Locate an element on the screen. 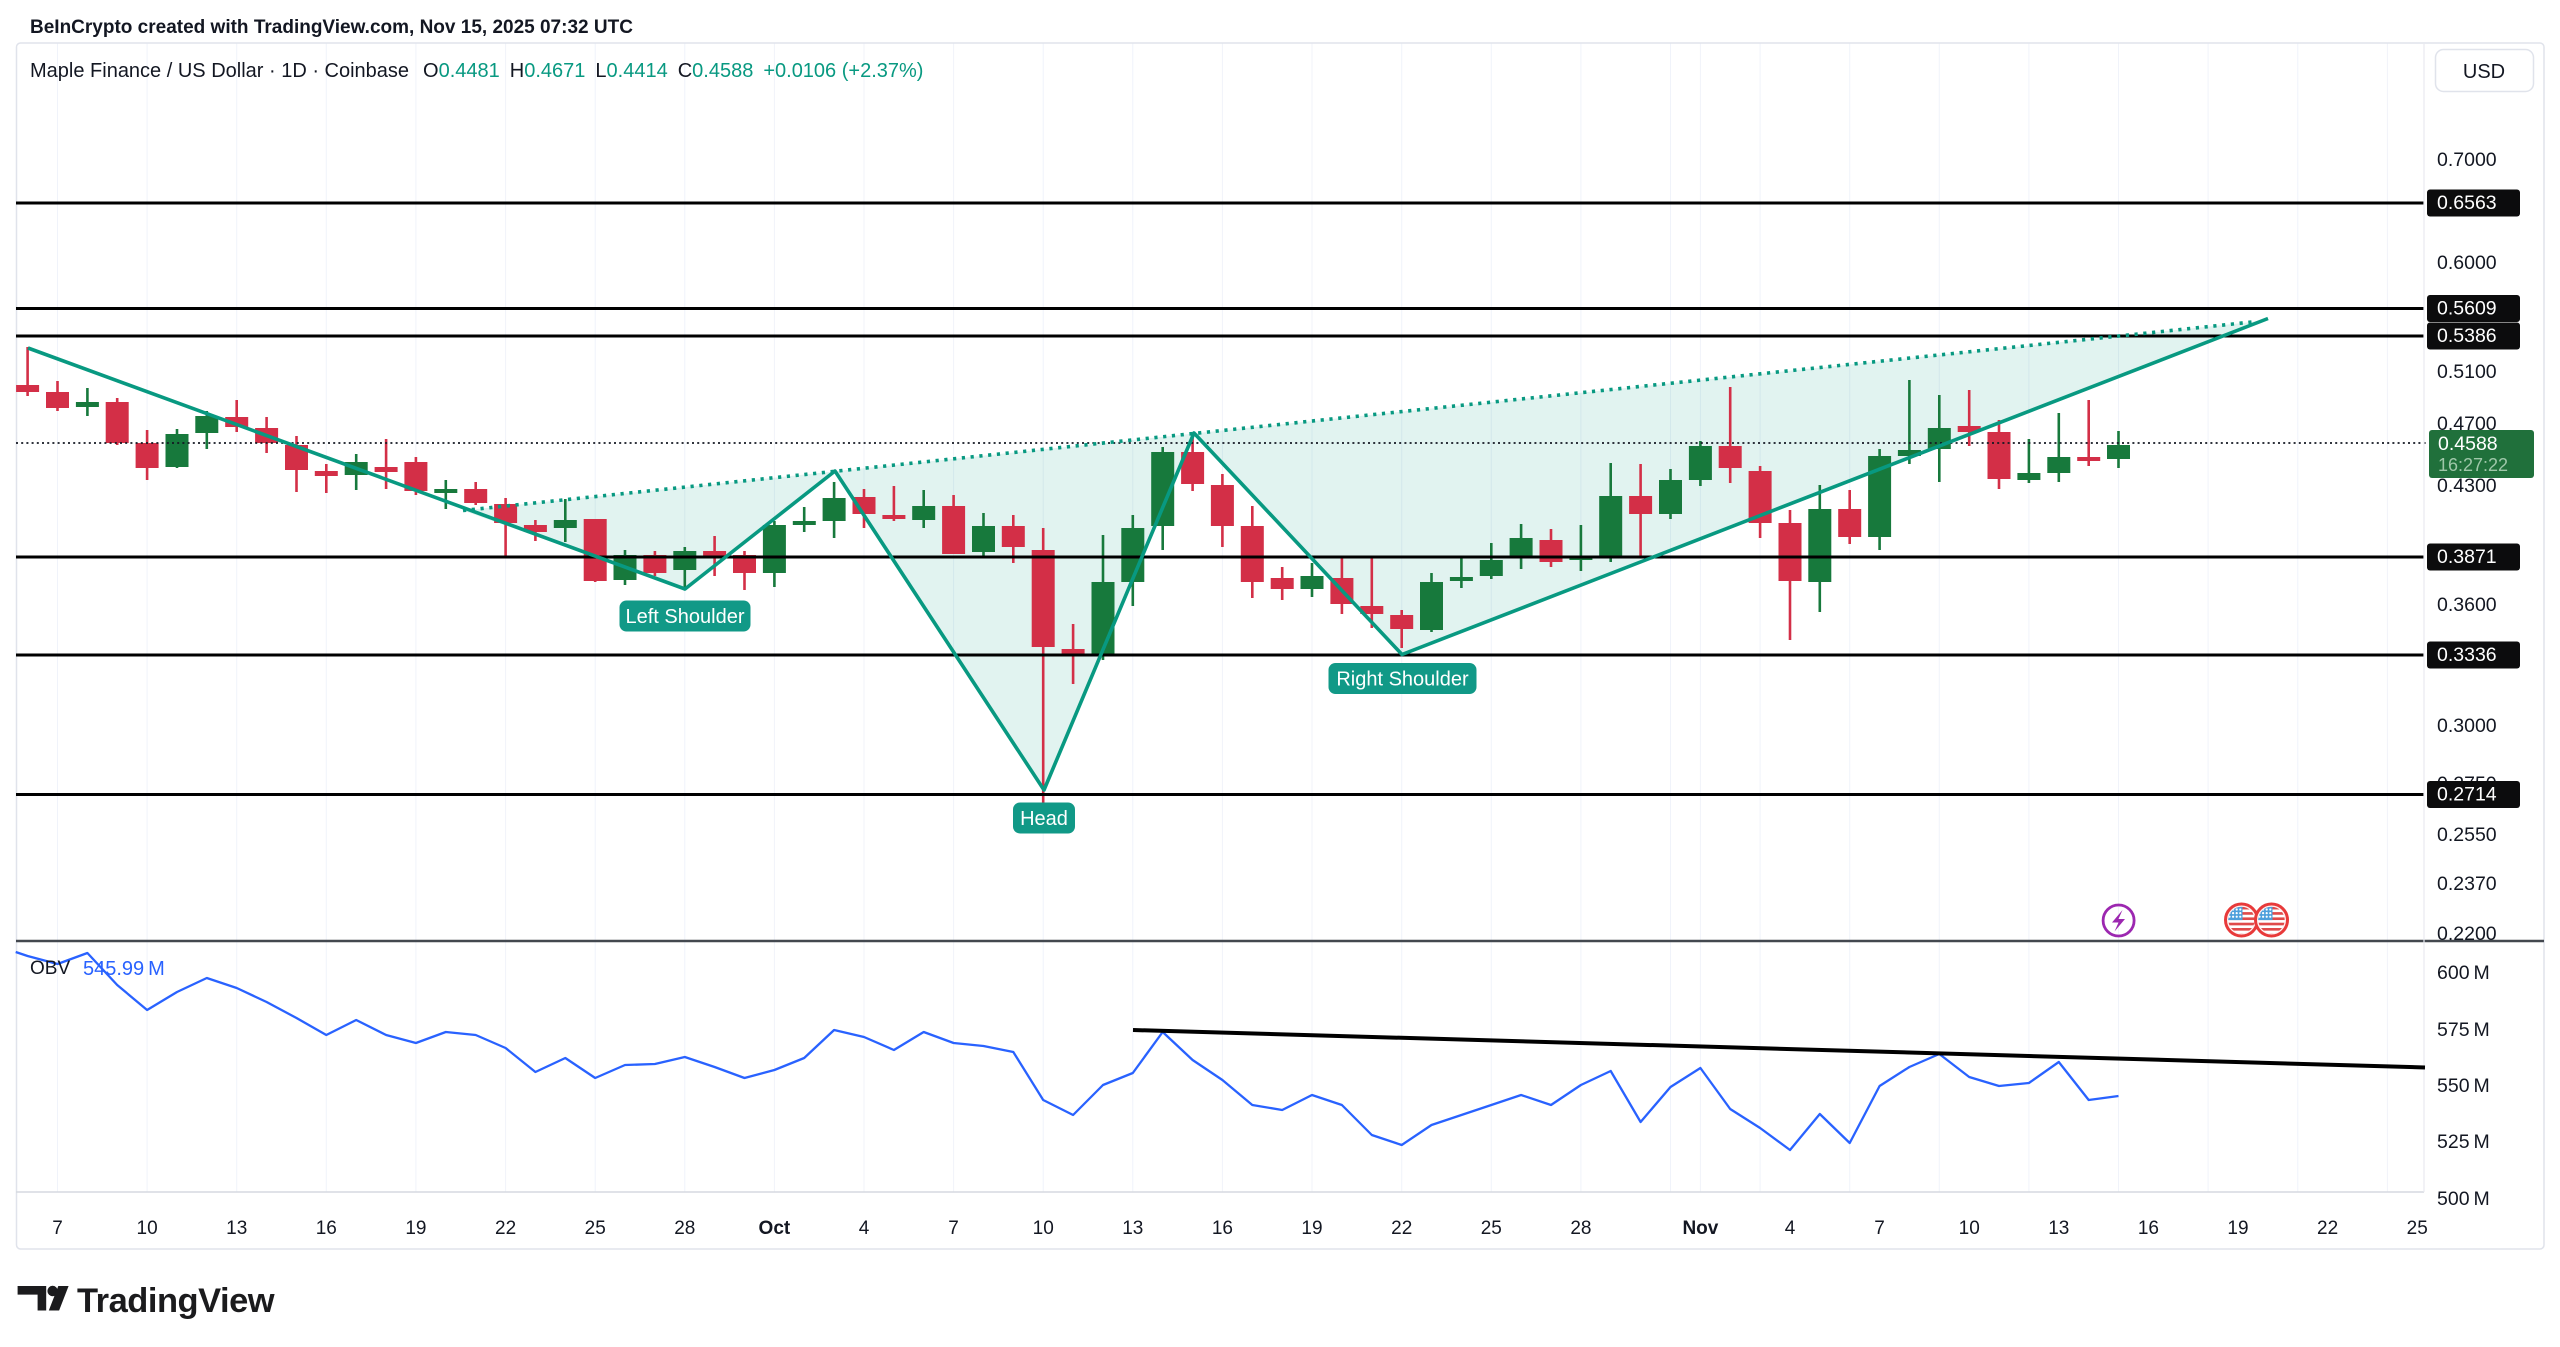 This screenshot has height=1347, width=2560. svg-text: Head is located at coordinates (1044, 819).